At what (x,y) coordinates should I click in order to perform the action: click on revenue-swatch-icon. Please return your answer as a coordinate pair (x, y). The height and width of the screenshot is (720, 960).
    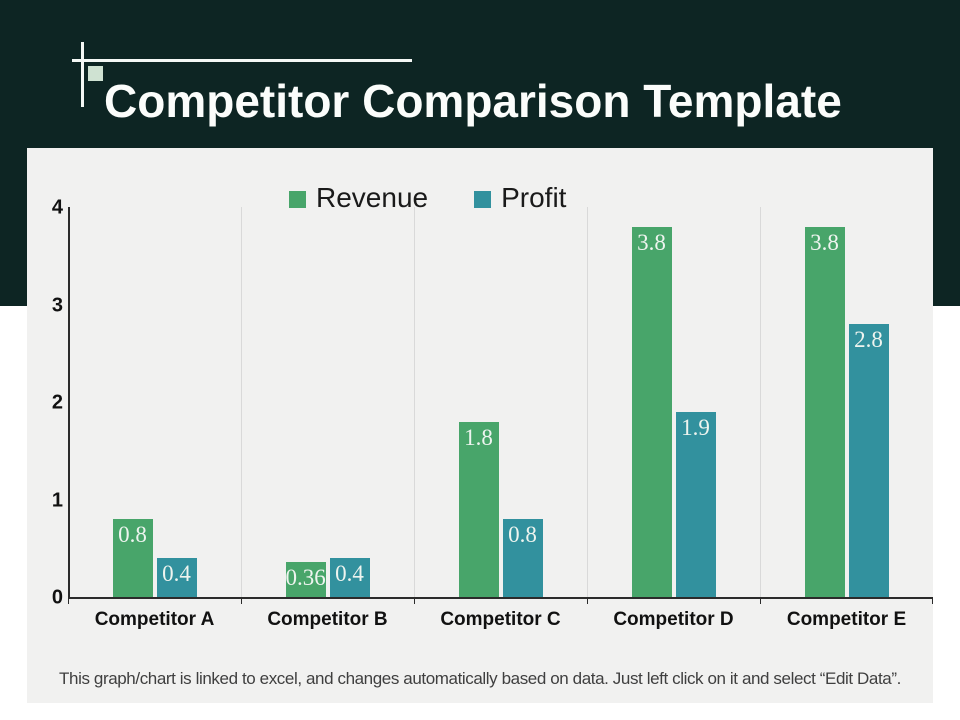
    Looking at the image, I should click on (297, 199).